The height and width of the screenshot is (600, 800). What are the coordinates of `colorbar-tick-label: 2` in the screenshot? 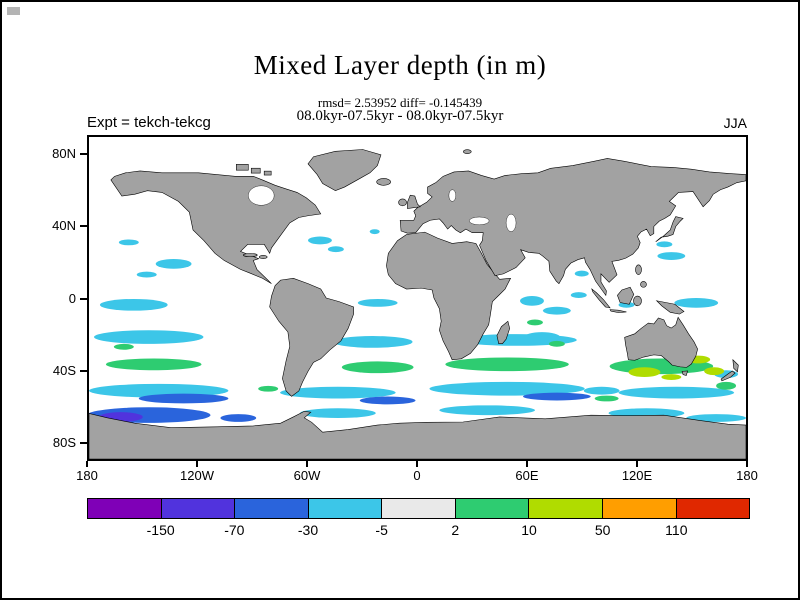 It's located at (455, 530).